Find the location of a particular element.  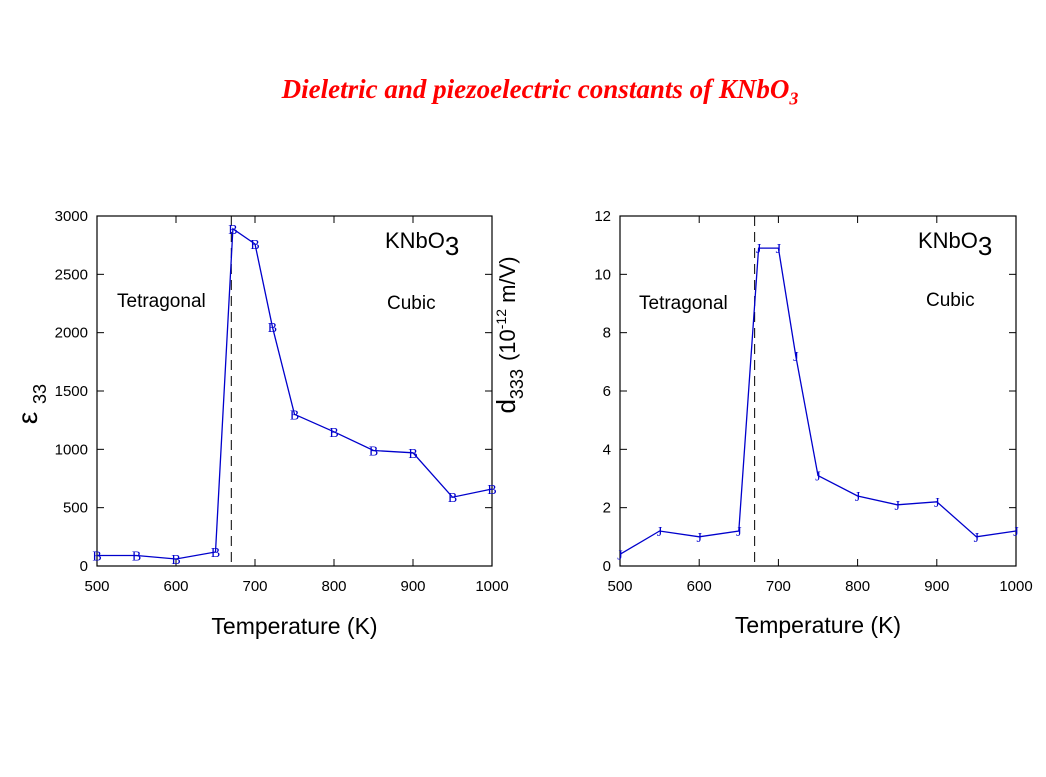

y-tick-label: 10 is located at coordinates (602, 274).